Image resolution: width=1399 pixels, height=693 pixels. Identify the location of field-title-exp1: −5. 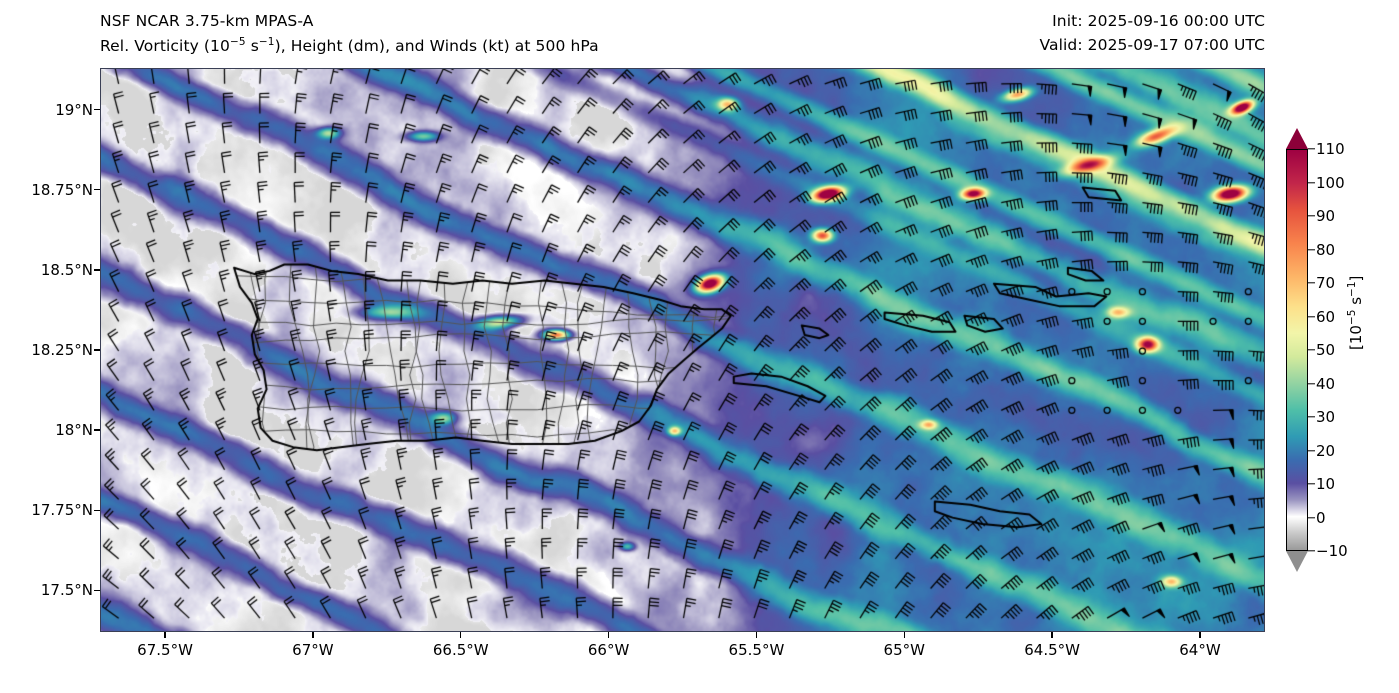
(238, 42).